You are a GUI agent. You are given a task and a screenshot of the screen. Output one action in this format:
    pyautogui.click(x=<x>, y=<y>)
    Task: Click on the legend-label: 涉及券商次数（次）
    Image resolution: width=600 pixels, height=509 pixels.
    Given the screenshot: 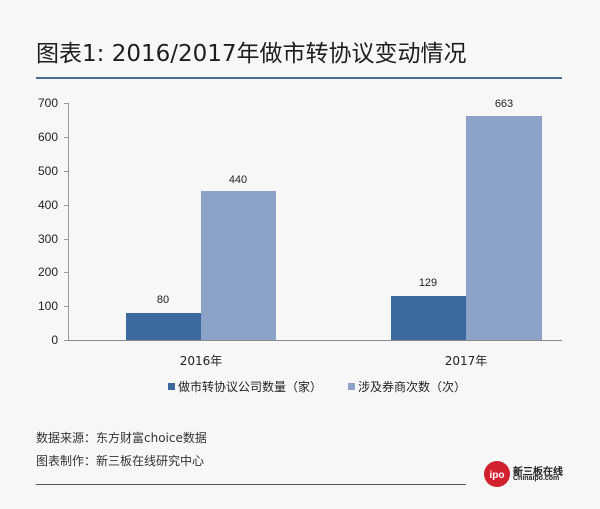 What is the action you would take?
    pyautogui.click(x=412, y=387)
    